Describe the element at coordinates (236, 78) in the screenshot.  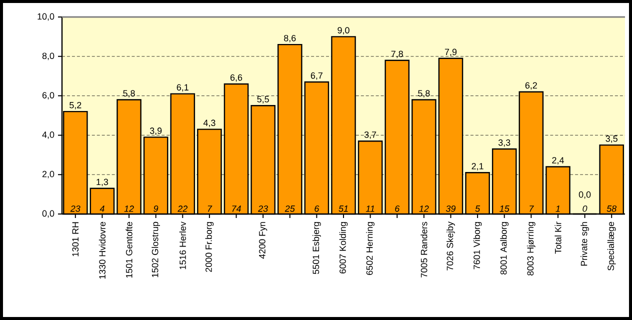
I see `data-label: 6,6` at that location.